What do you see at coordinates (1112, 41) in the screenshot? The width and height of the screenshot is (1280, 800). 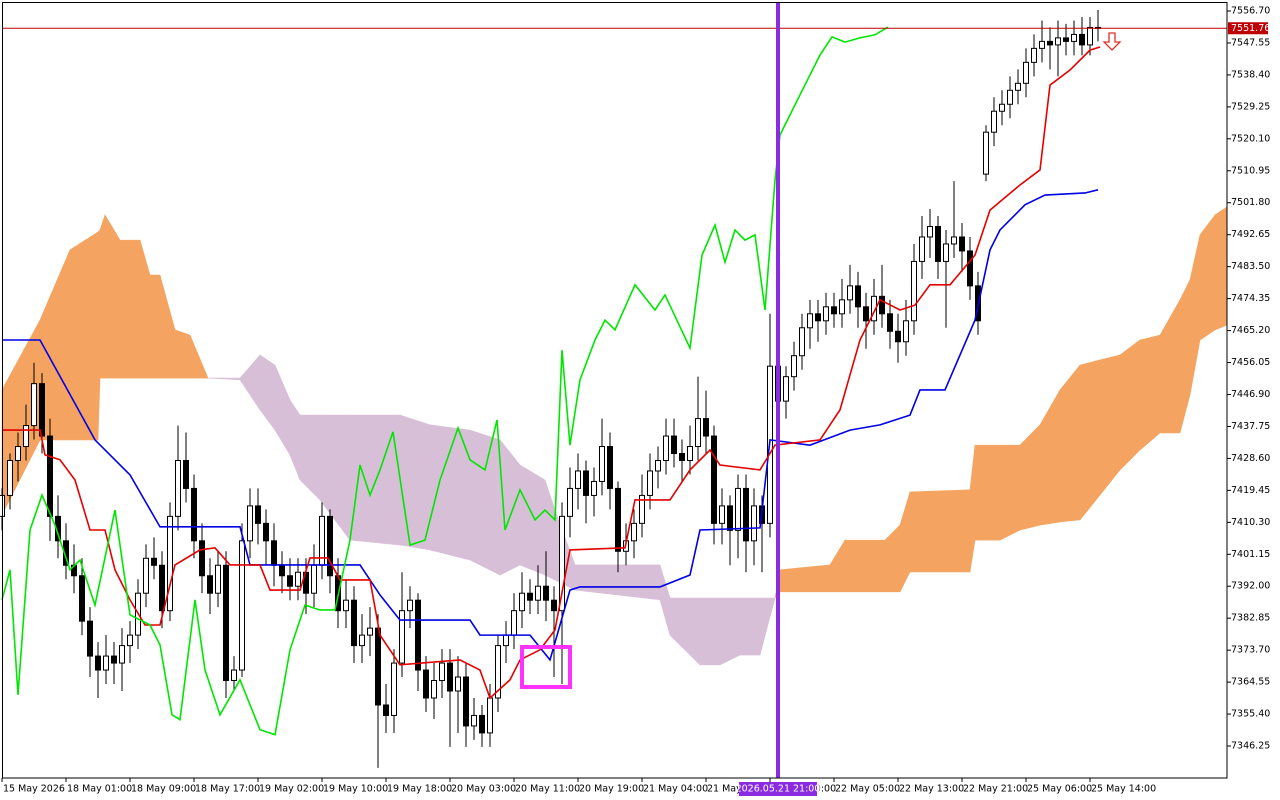 I see `sell-arrow` at bounding box center [1112, 41].